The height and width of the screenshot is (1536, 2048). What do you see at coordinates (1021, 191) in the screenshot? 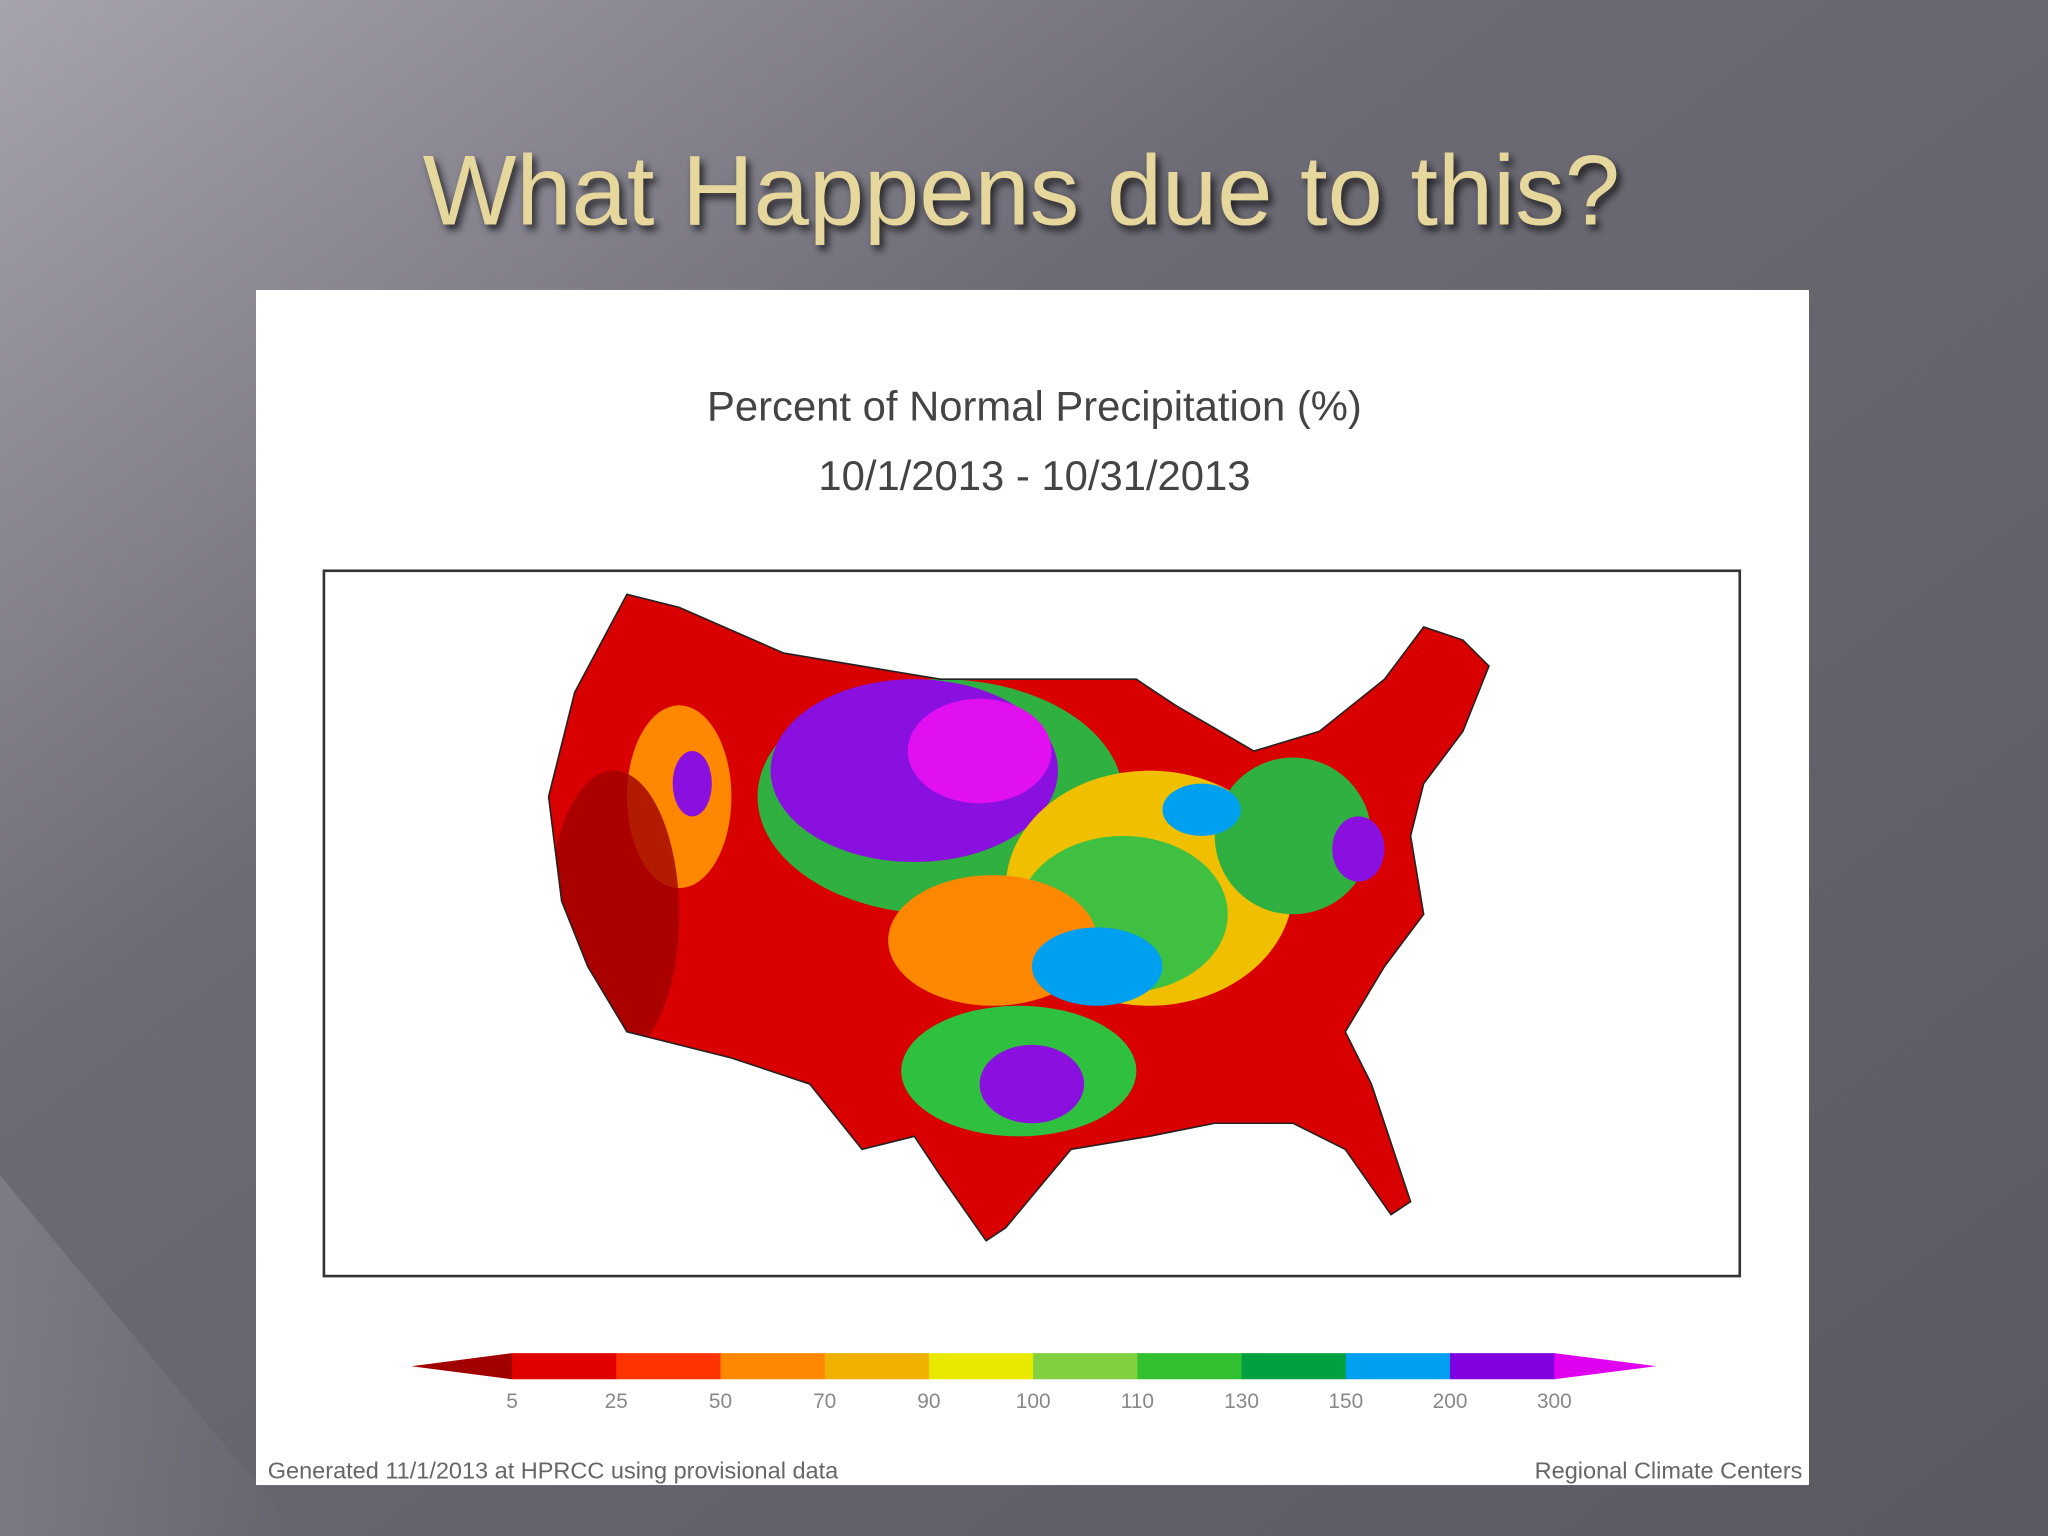
I see `slide-title: What Happens due to this?` at bounding box center [1021, 191].